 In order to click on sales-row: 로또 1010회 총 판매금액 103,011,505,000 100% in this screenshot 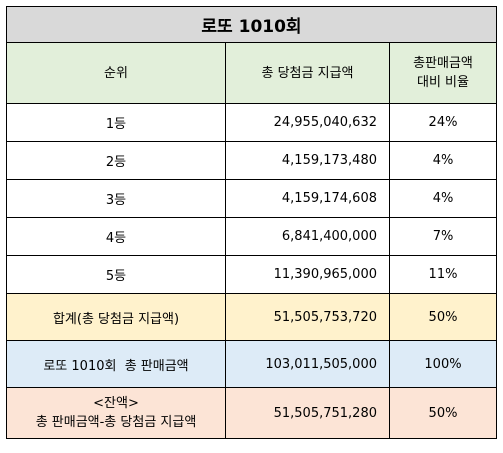, I will do `click(251, 364)`.